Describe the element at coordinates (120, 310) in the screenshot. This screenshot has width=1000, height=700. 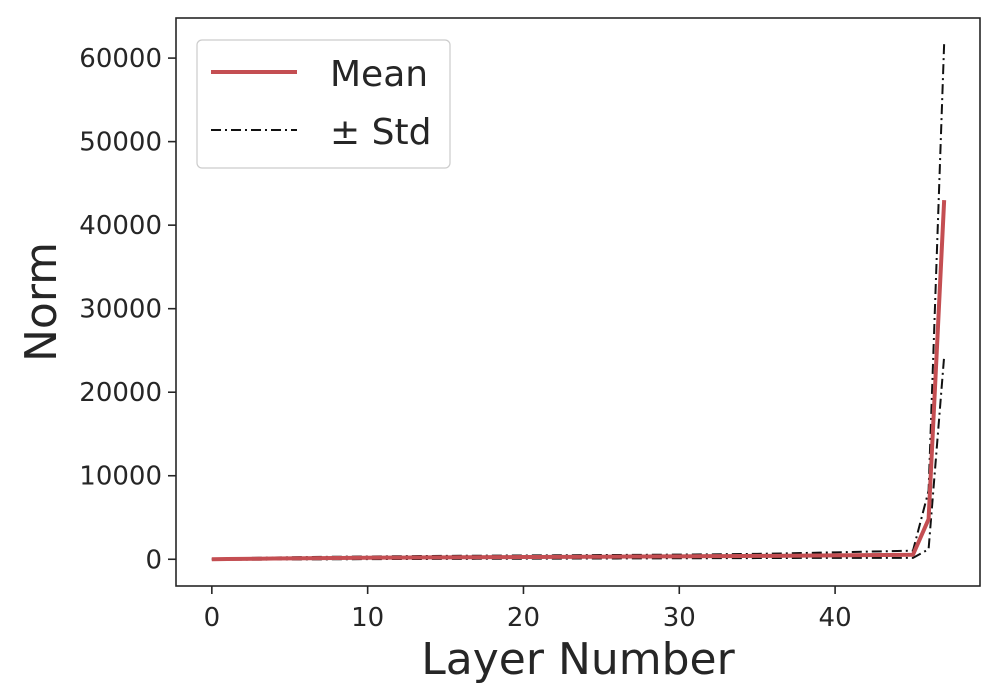
I see `y-tick-label: 30000` at that location.